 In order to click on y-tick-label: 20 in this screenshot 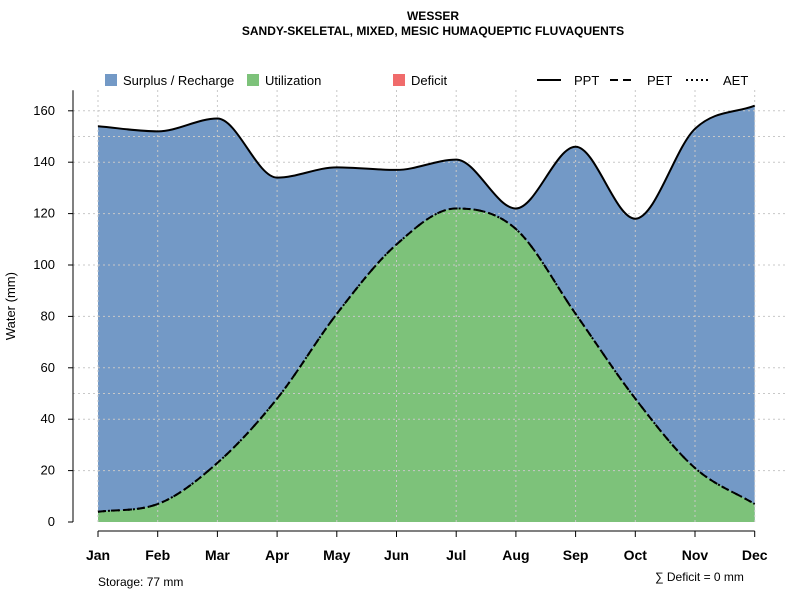, I will do `click(48, 470)`.